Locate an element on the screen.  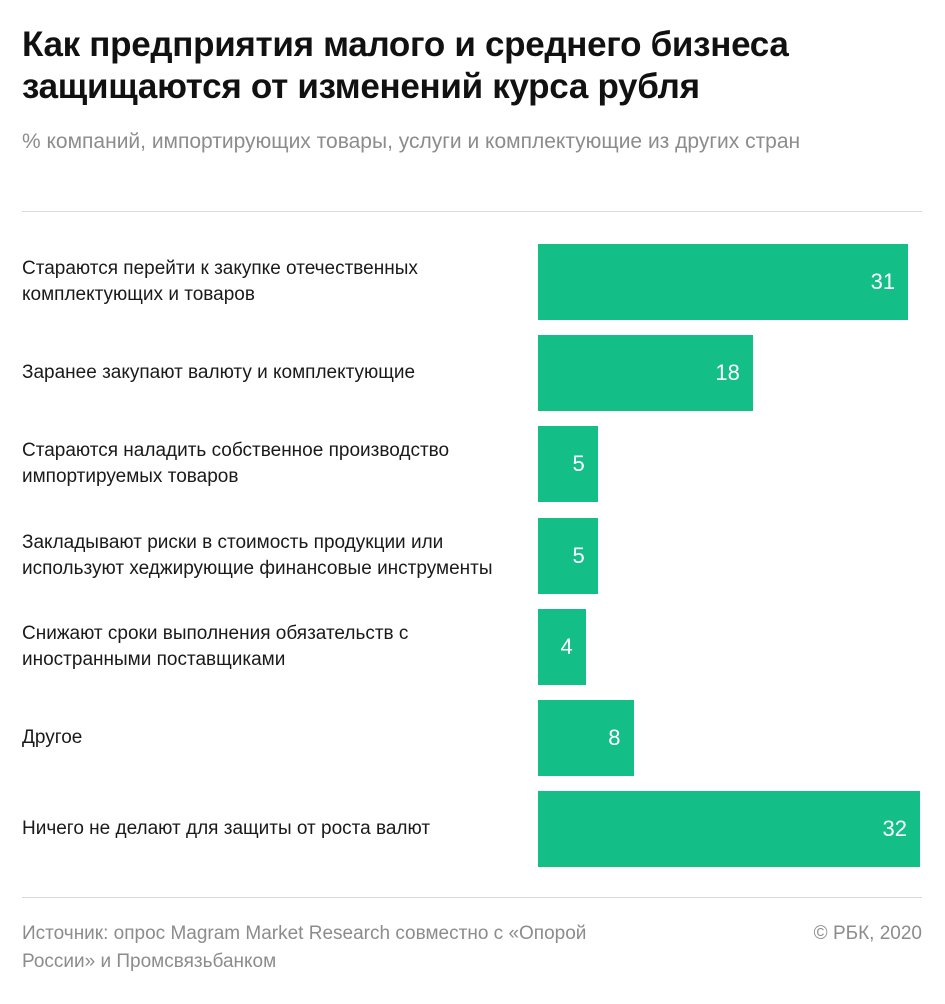
category-label: Другое is located at coordinates (52, 737).